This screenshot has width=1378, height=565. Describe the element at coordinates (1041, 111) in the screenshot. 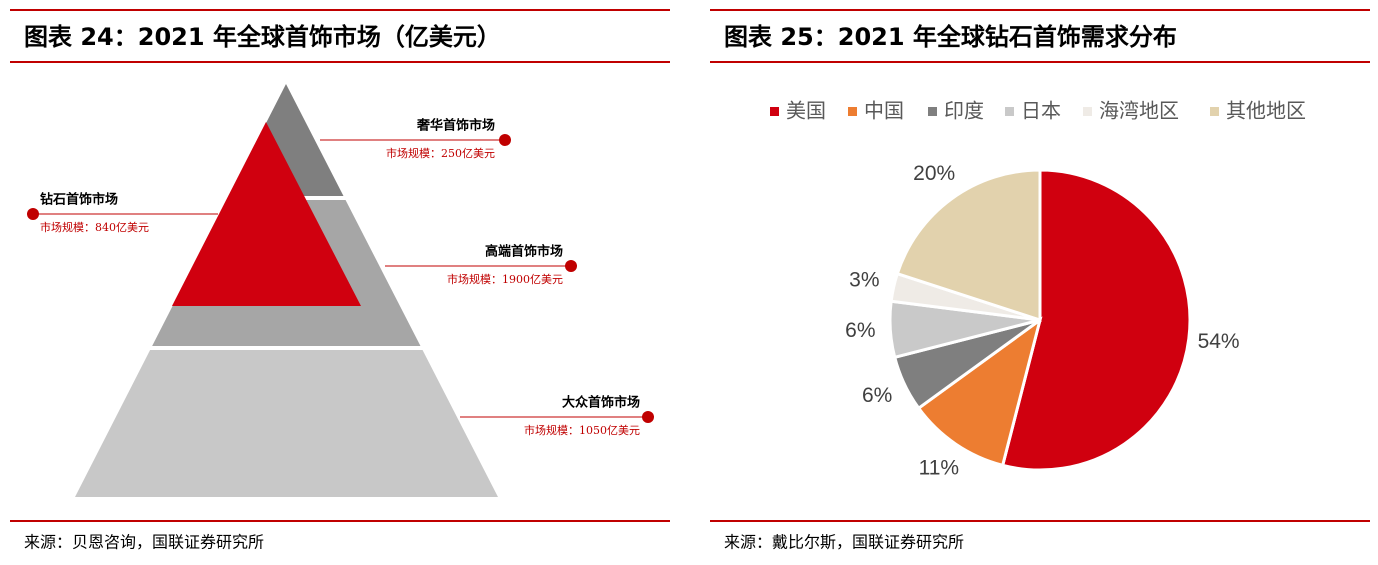

I see `legend-label: 日本` at that location.